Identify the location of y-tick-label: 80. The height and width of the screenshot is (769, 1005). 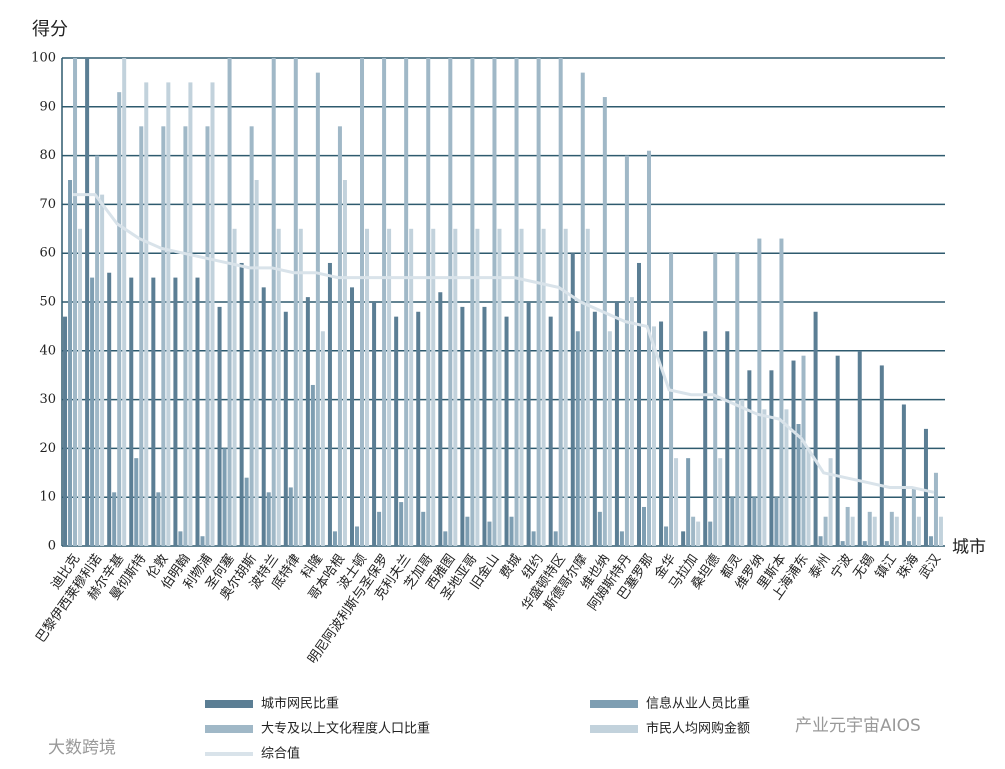
(47, 155).